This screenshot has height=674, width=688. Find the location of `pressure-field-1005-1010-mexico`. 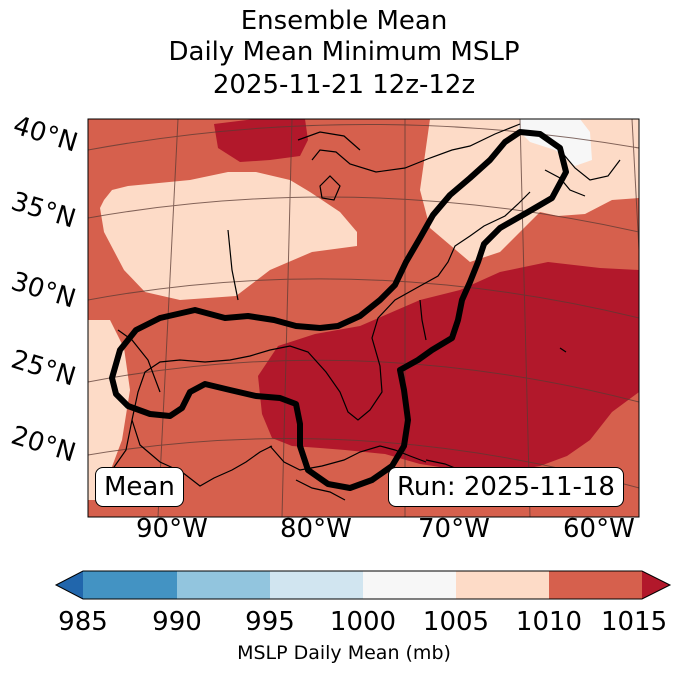

pressure-field-1005-1010-mexico is located at coordinates (109, 410).